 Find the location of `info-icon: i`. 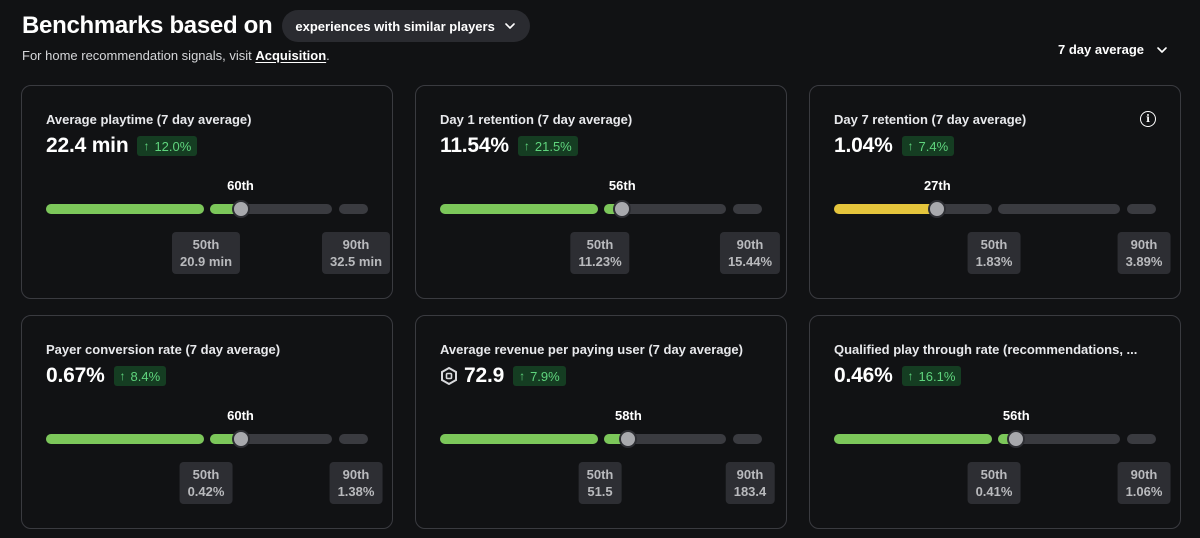

info-icon: i is located at coordinates (1148, 119).